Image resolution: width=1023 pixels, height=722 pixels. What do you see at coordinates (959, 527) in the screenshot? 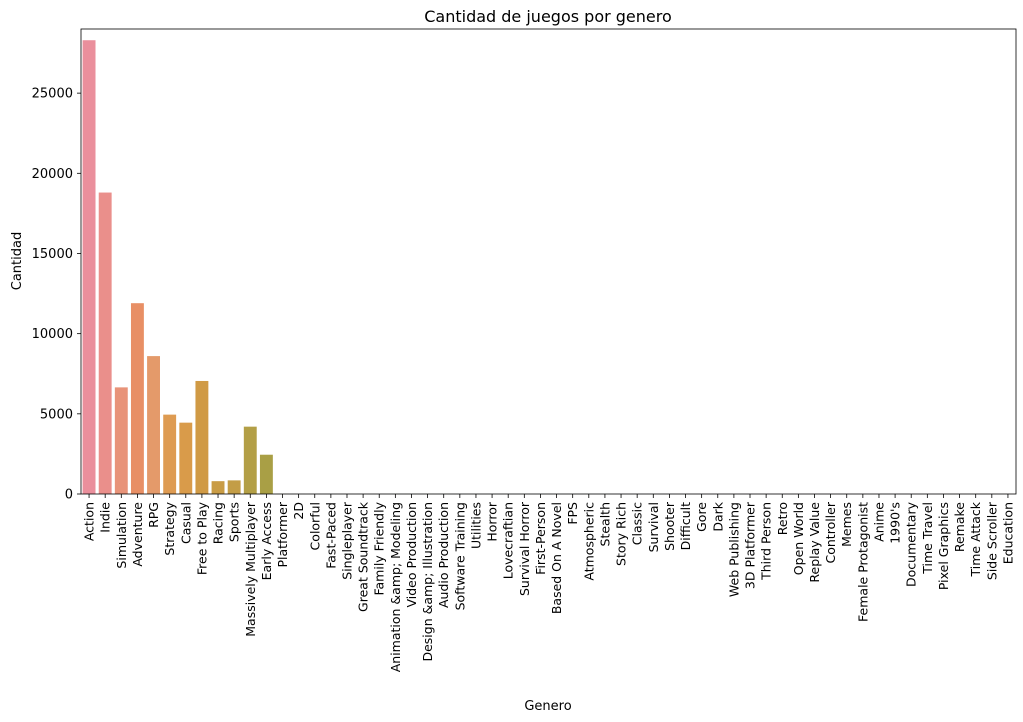
I see `x-tick-label-54: Remake` at bounding box center [959, 527].